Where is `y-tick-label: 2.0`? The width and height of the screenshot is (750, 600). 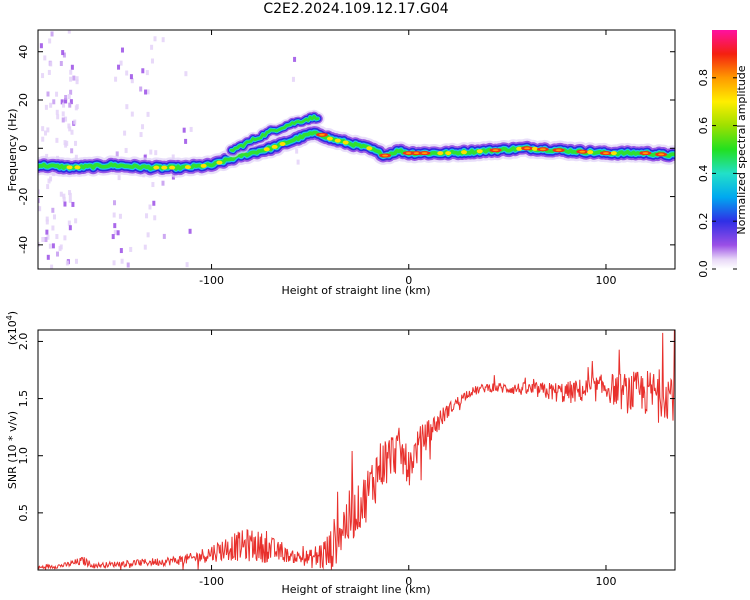 y-tick-label: 2.0 is located at coordinates (23, 342).